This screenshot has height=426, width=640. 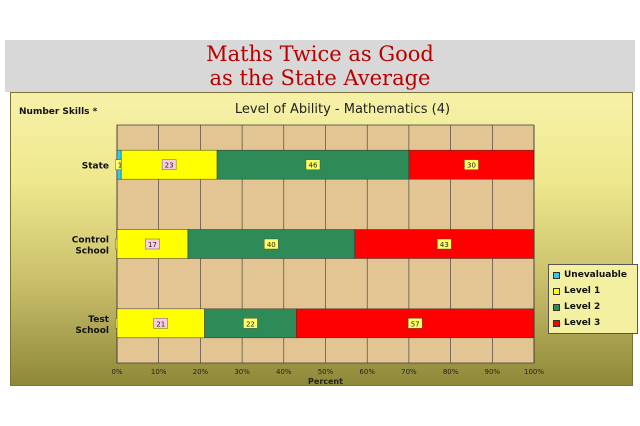 I want to click on legend-label: Level 2, so click(x=582, y=307).